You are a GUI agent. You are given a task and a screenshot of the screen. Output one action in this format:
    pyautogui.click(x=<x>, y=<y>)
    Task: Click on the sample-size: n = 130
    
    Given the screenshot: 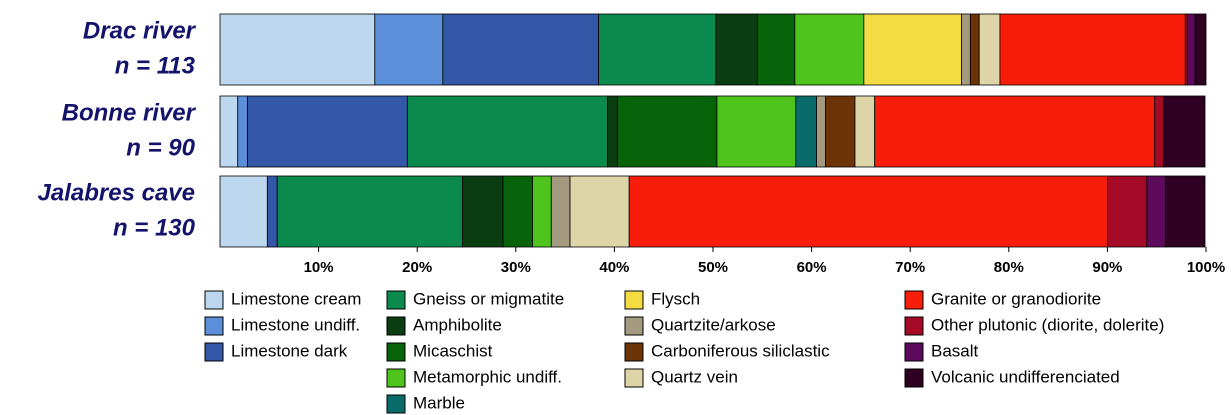 What is the action you would take?
    pyautogui.click(x=154, y=227)
    